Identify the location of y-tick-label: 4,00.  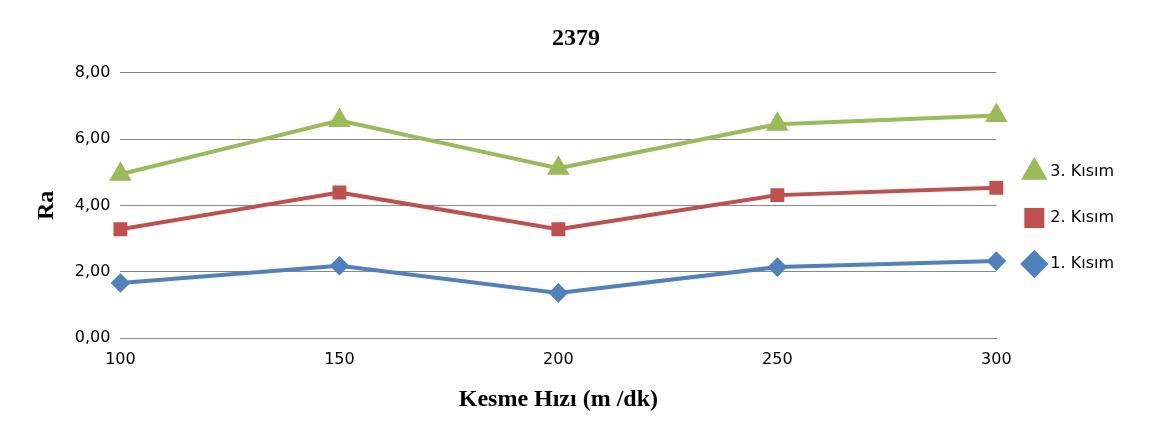
(92, 204).